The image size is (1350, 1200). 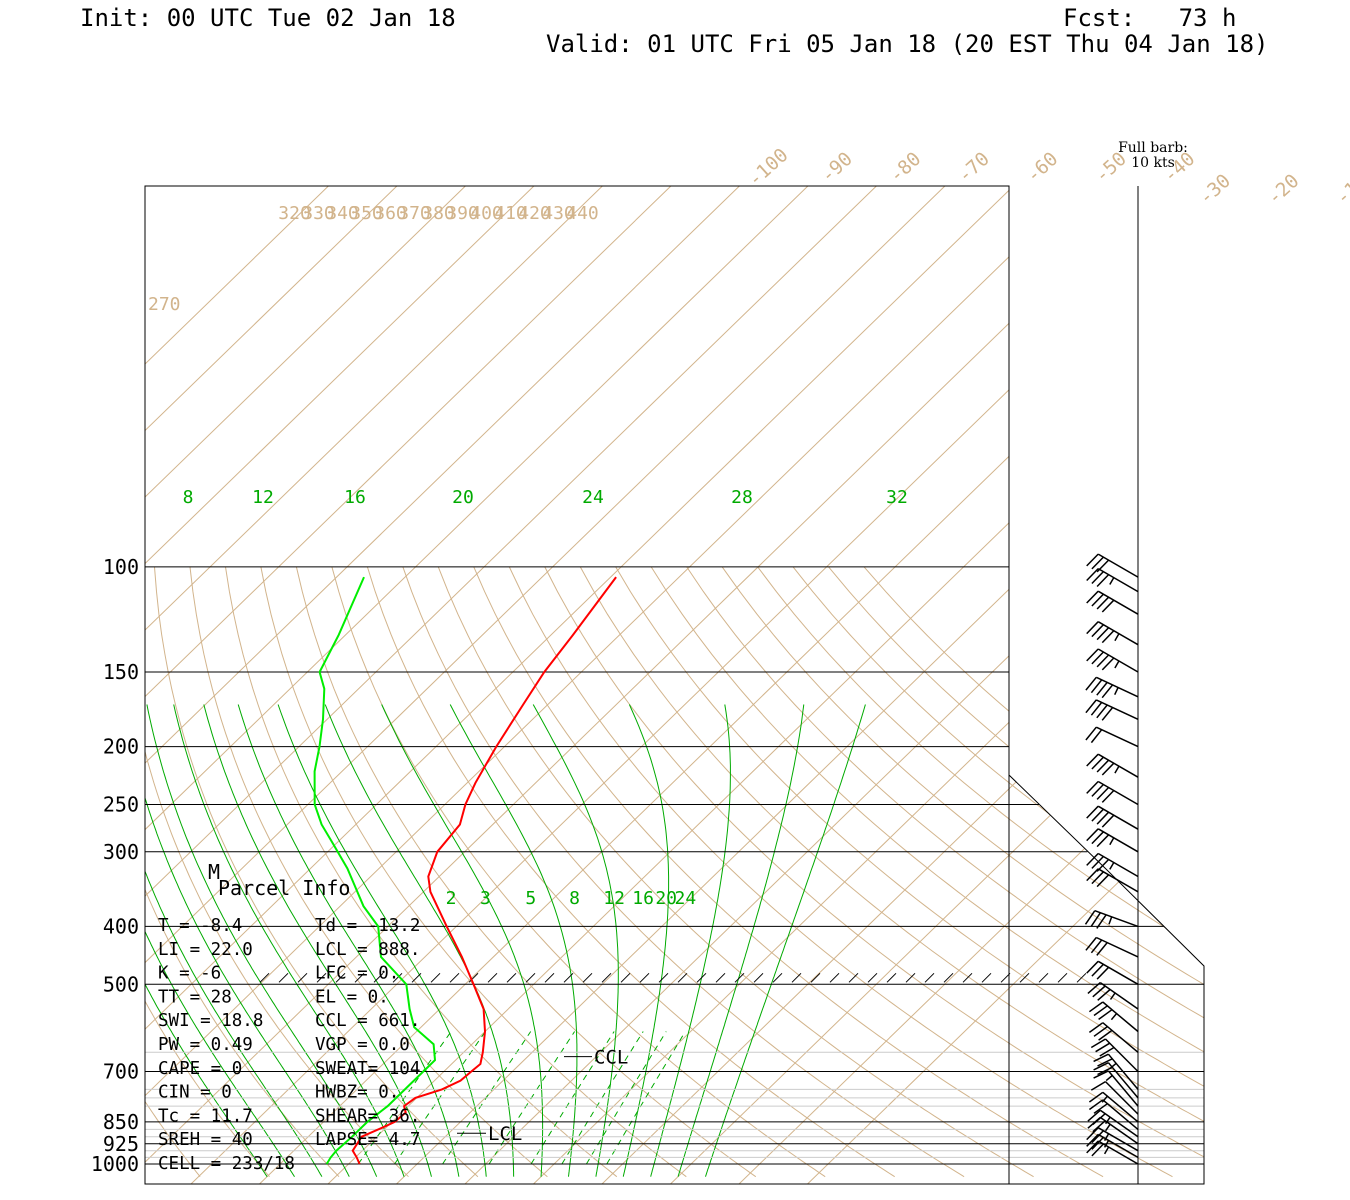 I want to click on parcel-info-value: CIN = 0, so click(x=195, y=1093).